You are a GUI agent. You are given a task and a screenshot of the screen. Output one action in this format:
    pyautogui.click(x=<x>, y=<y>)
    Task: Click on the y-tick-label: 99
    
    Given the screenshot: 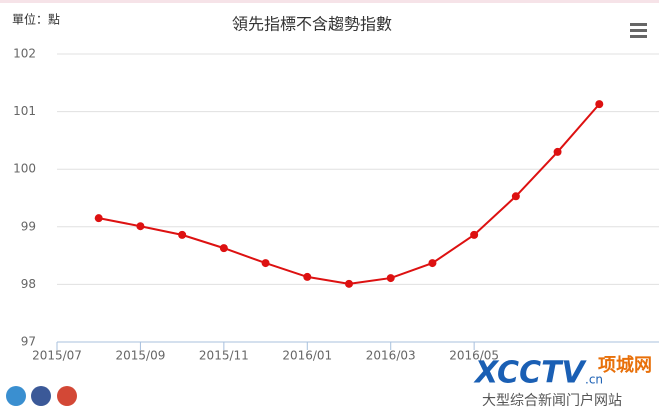 What is the action you would take?
    pyautogui.click(x=28, y=226)
    